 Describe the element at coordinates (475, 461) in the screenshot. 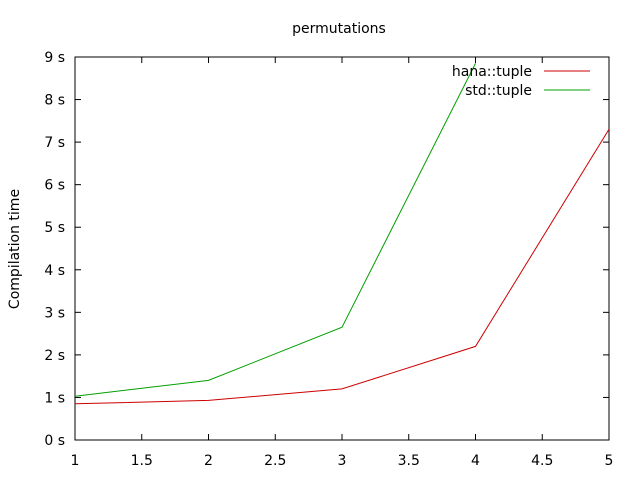

I see `x-tick-label: 4` at that location.